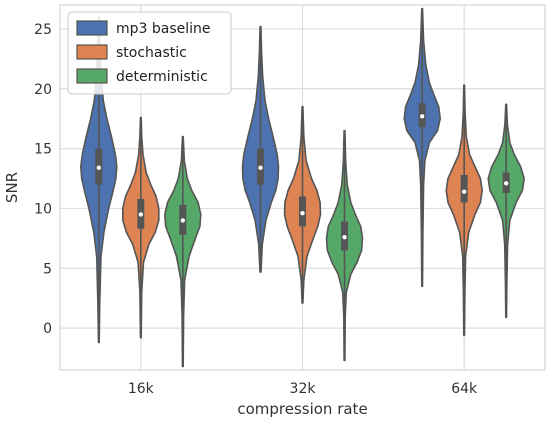 This screenshot has height=421, width=550. Describe the element at coordinates (12, 187) in the screenshot. I see `y-axis-label: SNR` at that location.